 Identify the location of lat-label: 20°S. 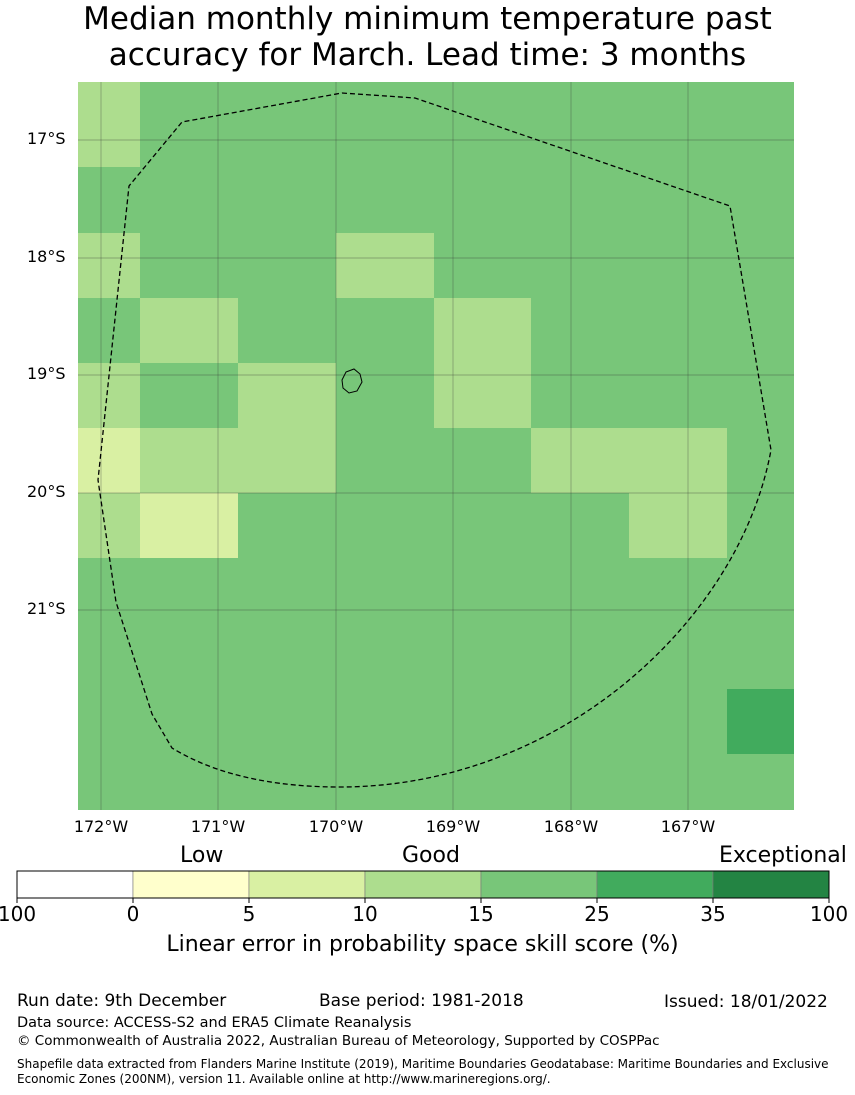
(46, 491).